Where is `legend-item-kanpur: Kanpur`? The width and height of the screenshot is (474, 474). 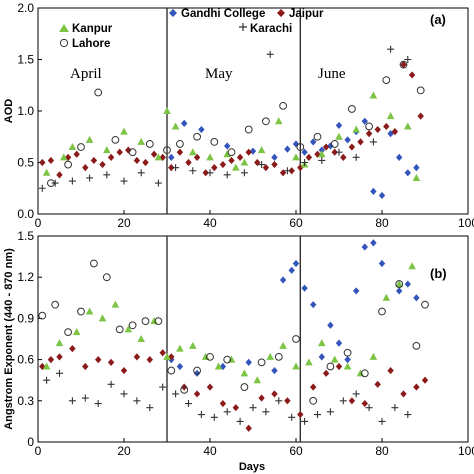 legend-item-kanpur: Kanpur is located at coordinates (86, 29).